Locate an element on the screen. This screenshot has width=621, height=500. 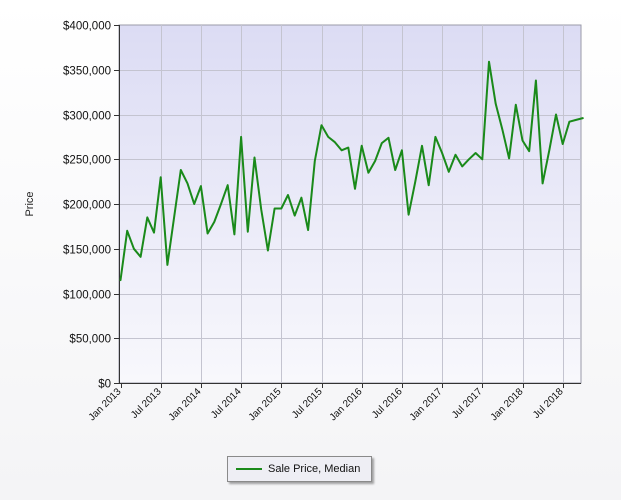
y-tick-label: $100,000 is located at coordinates (87, 296).